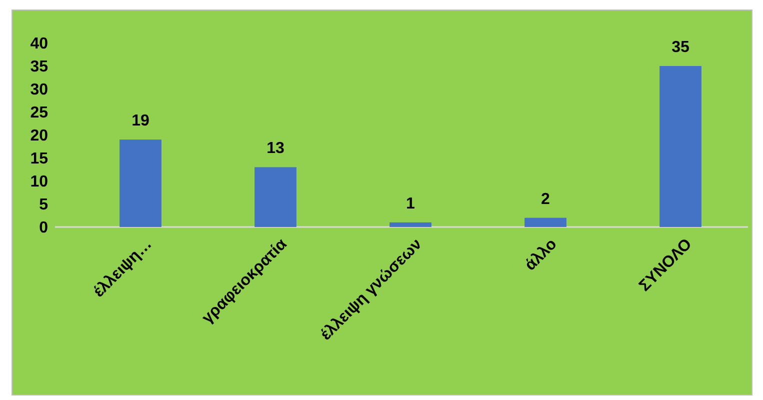  I want to click on y-tick-label: 5, so click(43, 205).